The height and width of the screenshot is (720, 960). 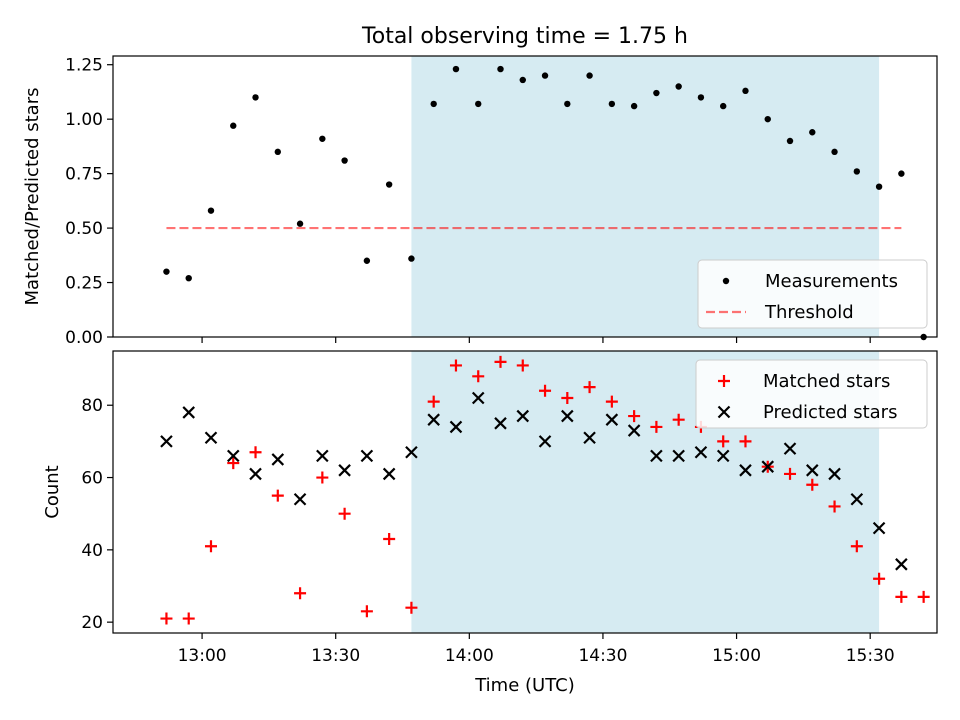 I want to click on x-tick-label: 15:00, so click(x=736, y=656).